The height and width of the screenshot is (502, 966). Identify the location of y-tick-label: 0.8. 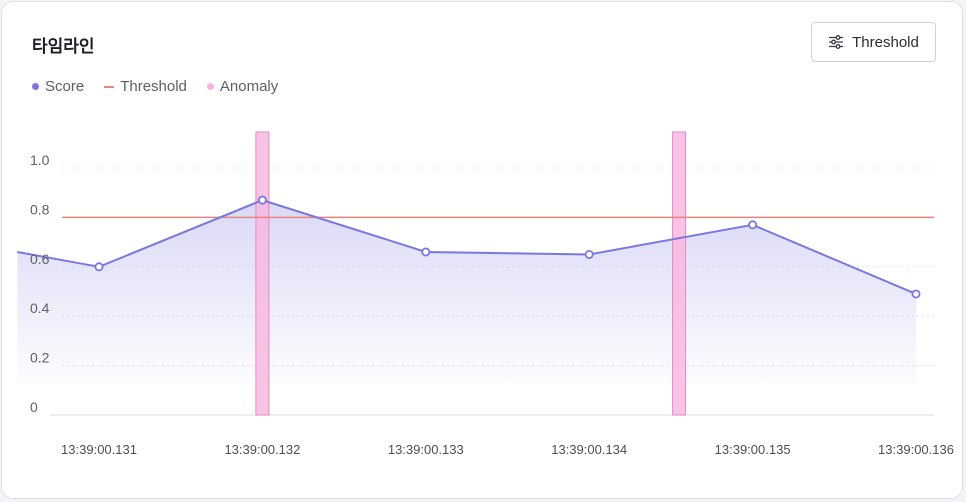
(40, 209).